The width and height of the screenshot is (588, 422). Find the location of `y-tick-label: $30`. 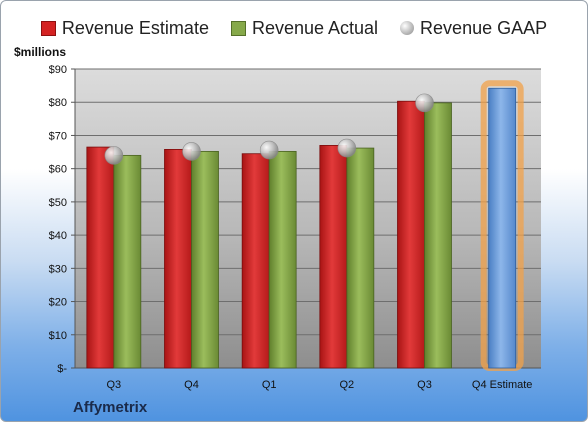

y-tick-label: $30 is located at coordinates (58, 269).